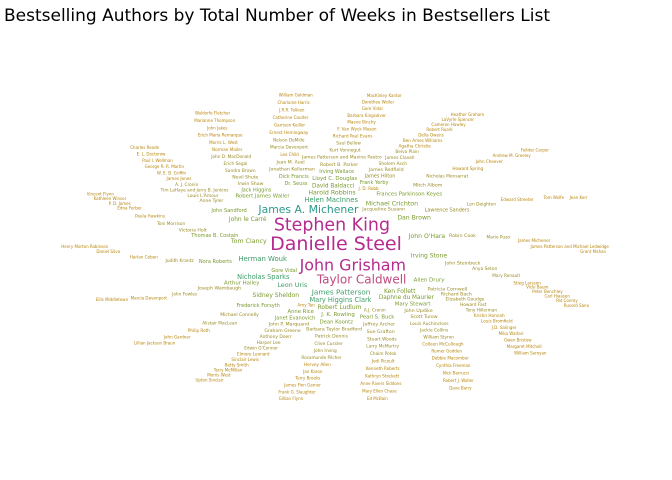  Describe the element at coordinates (375, 309) in the screenshot. I see `word-a-j-cronin: A.J. Cronin` at that location.